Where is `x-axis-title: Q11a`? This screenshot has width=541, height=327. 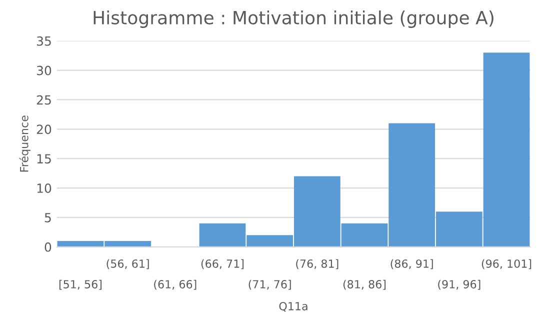
x-axis-title: Q11a is located at coordinates (293, 307).